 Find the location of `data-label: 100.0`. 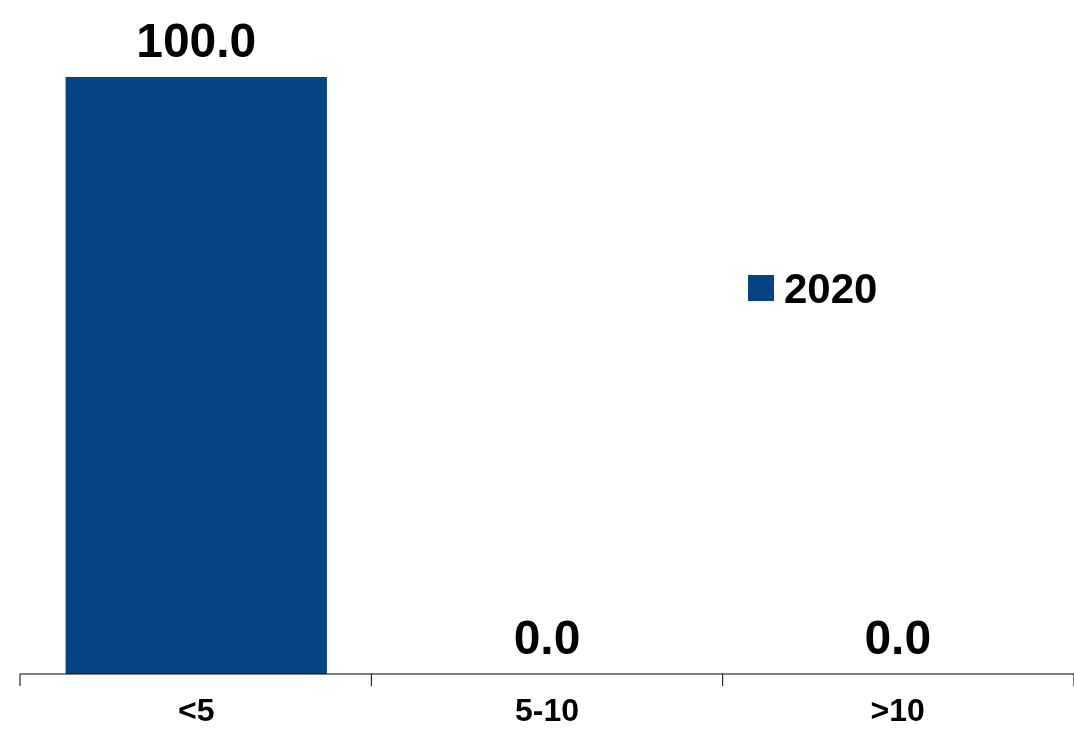

data-label: 100.0 is located at coordinates (196, 40).